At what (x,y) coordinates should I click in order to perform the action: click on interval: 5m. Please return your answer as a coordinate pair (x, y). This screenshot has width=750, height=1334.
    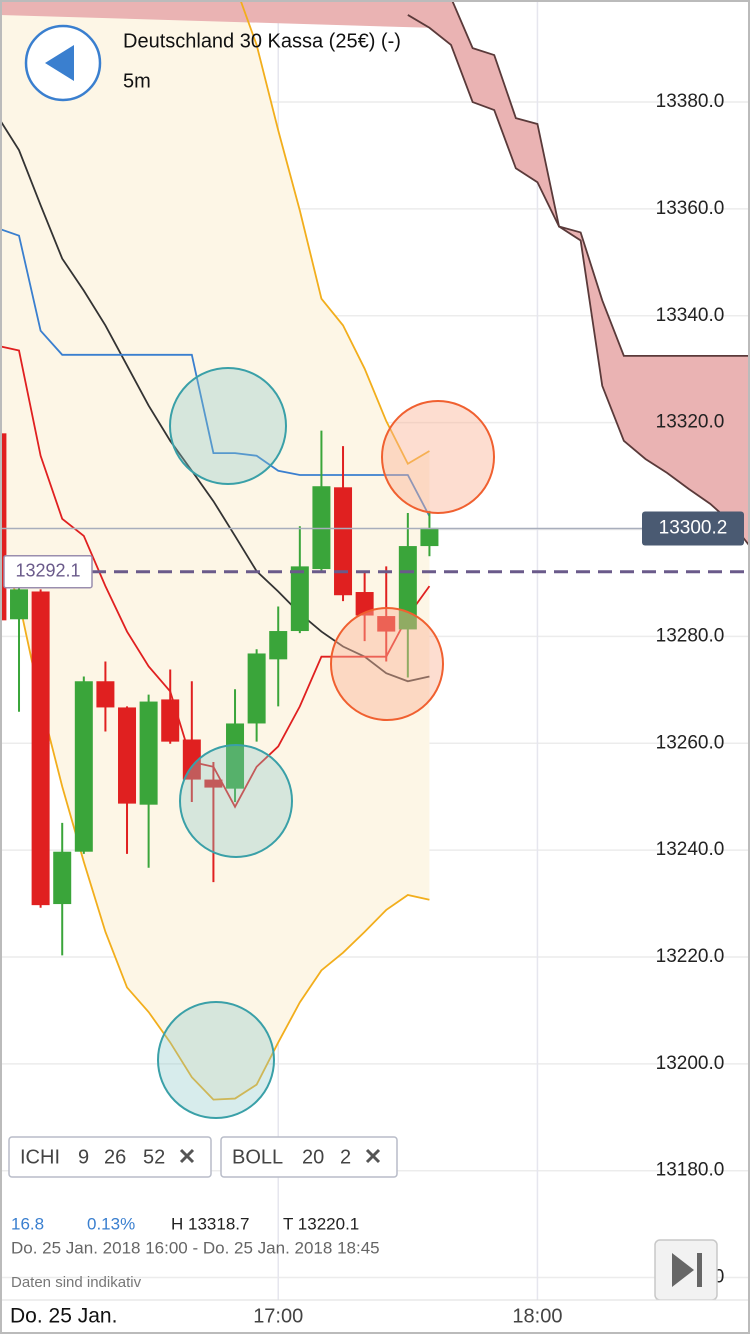
    Looking at the image, I should click on (137, 81).